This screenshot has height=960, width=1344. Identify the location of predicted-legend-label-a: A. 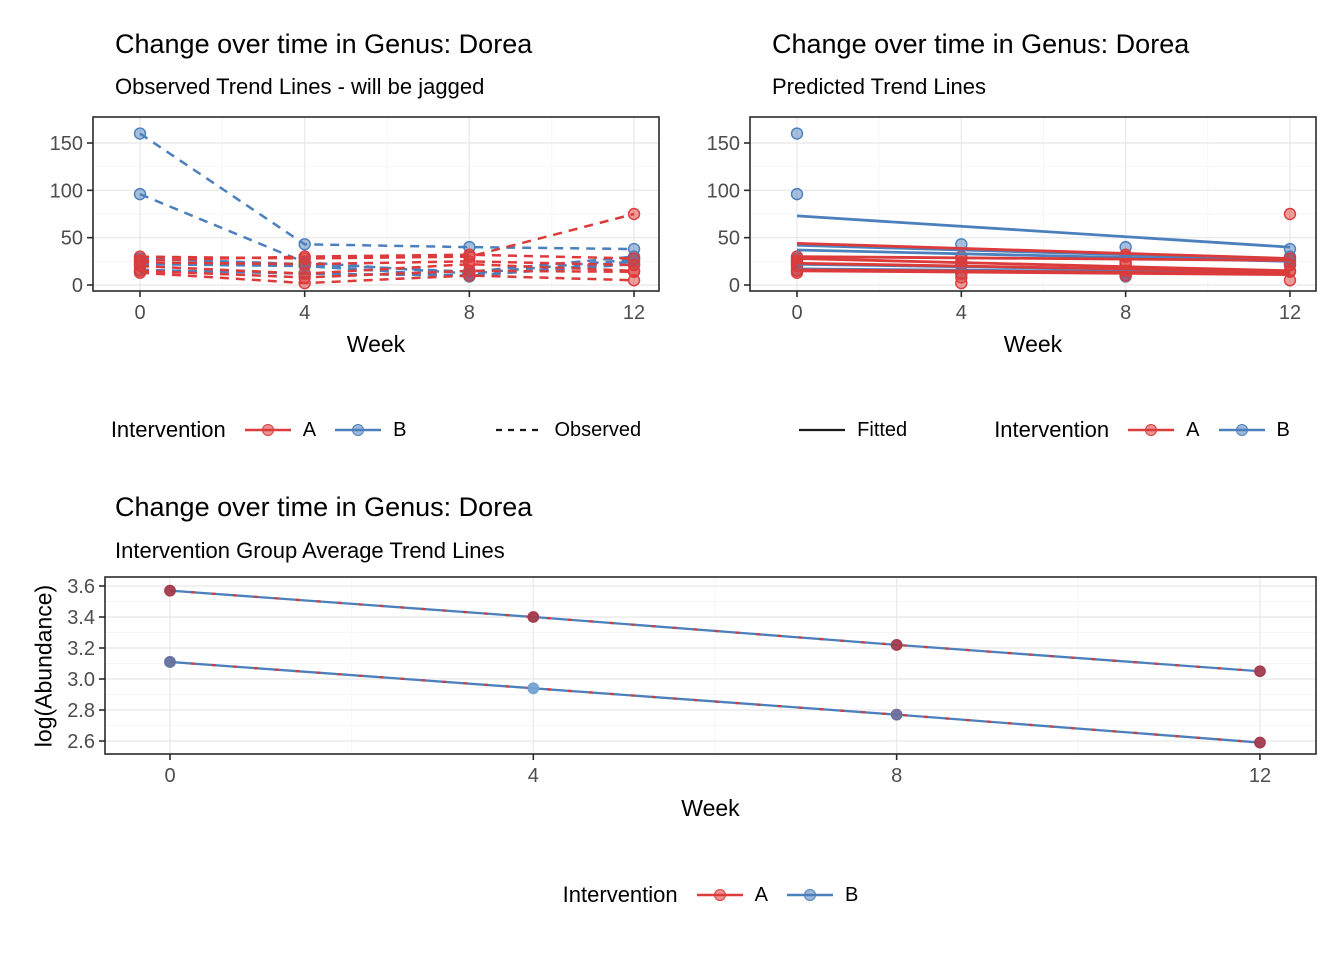
(1193, 429).